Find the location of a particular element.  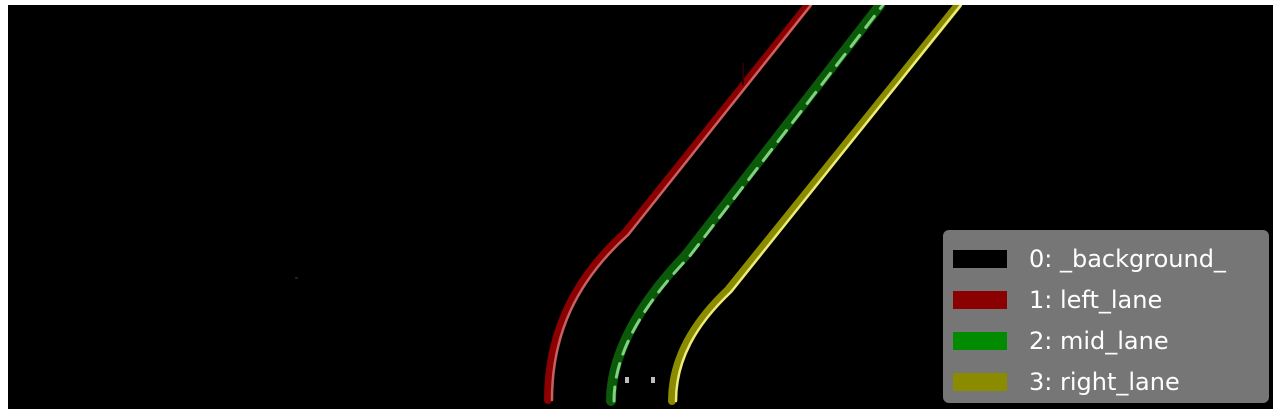

legend-label: 1: left_lane is located at coordinates (1095, 300).